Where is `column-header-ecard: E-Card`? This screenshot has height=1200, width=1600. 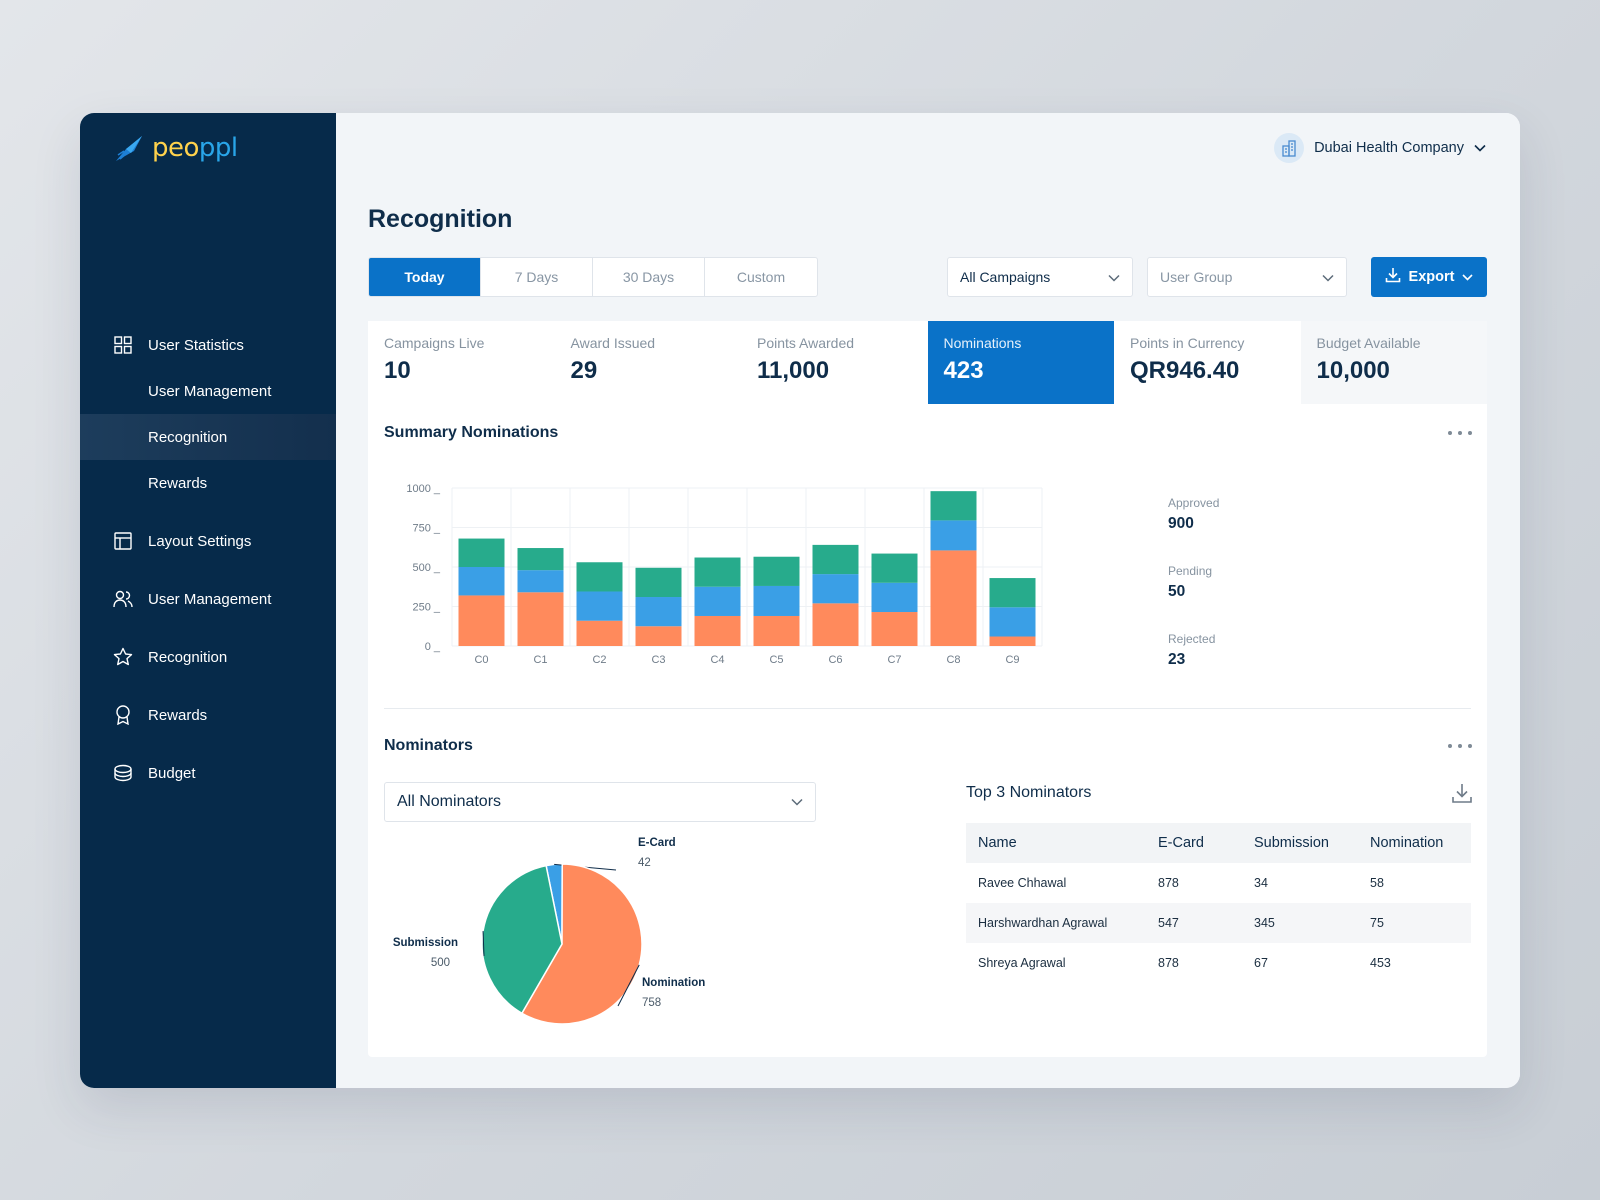
column-header-ecard: E-Card is located at coordinates (1194, 843).